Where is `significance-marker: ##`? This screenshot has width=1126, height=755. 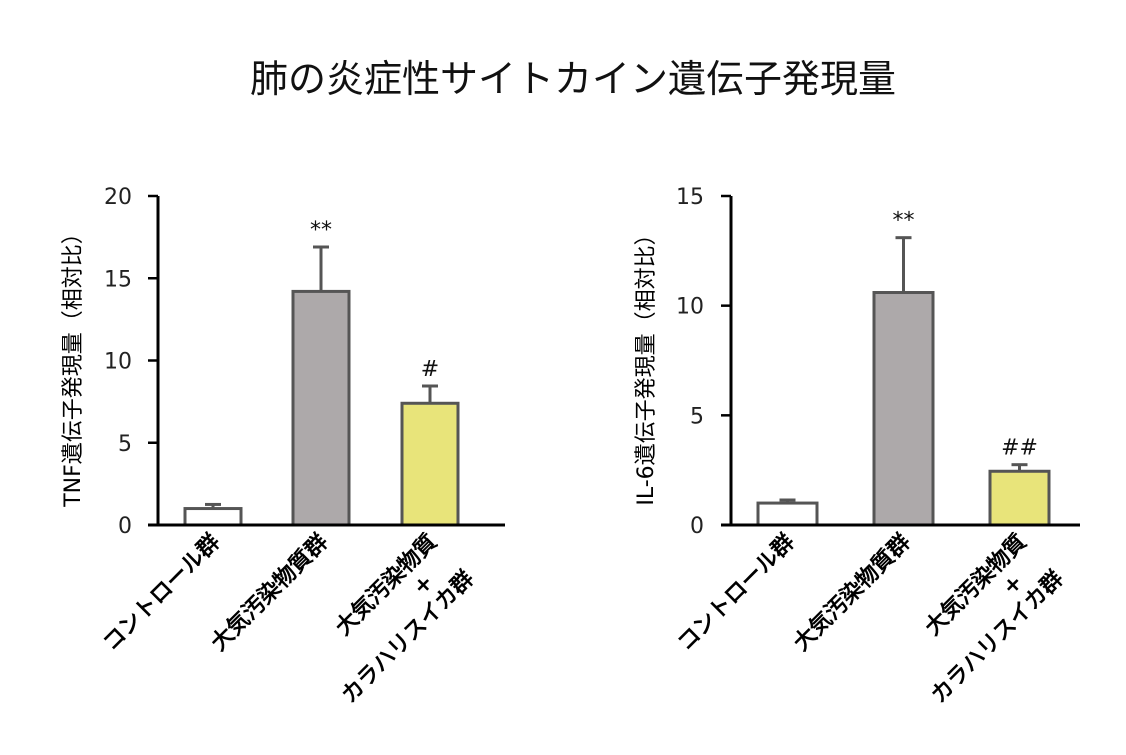
significance-marker: ## is located at coordinates (1019, 448).